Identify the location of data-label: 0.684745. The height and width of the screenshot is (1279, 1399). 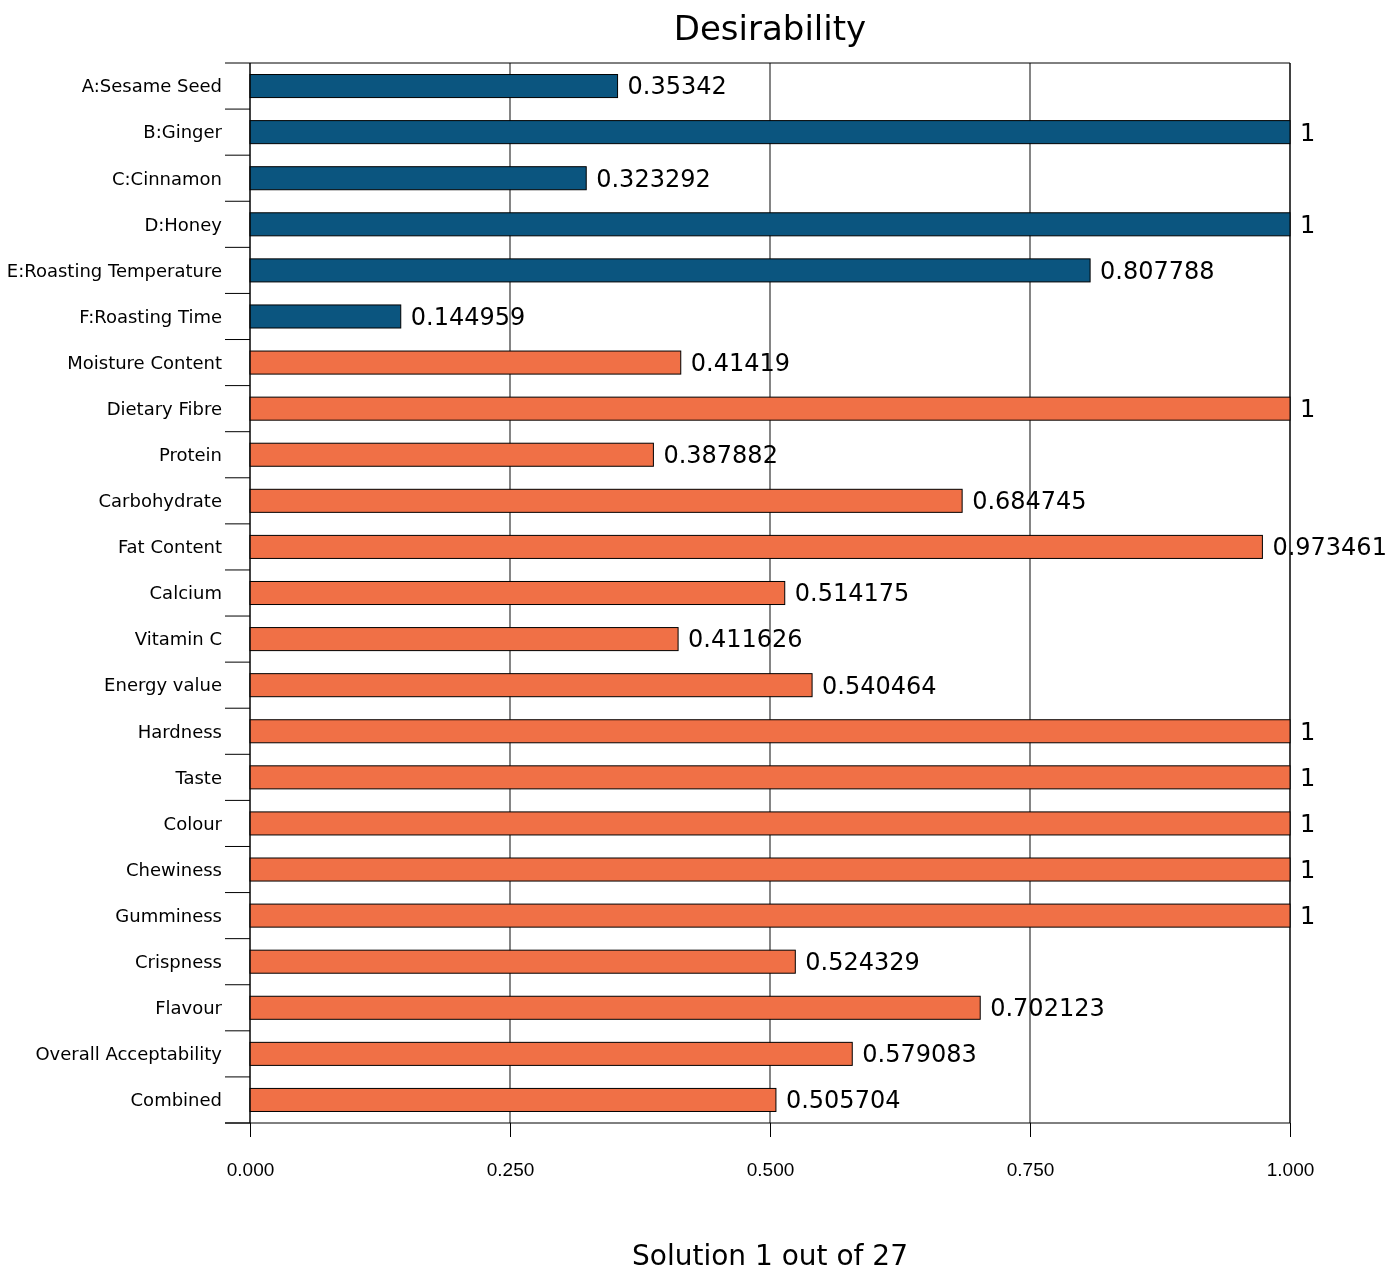
(1029, 501).